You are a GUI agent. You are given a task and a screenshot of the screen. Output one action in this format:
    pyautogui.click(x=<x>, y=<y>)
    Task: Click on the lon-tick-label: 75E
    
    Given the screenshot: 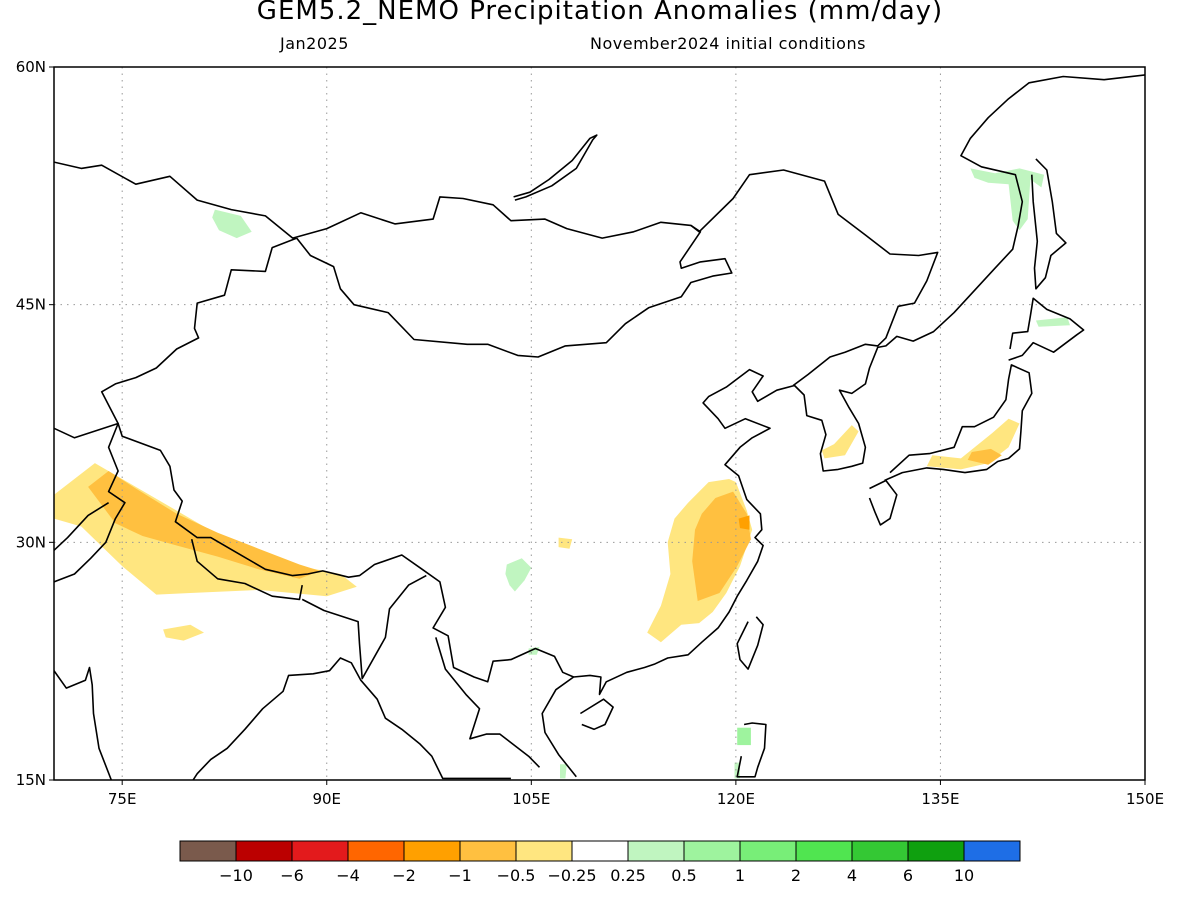 What is the action you would take?
    pyautogui.click(x=122, y=799)
    